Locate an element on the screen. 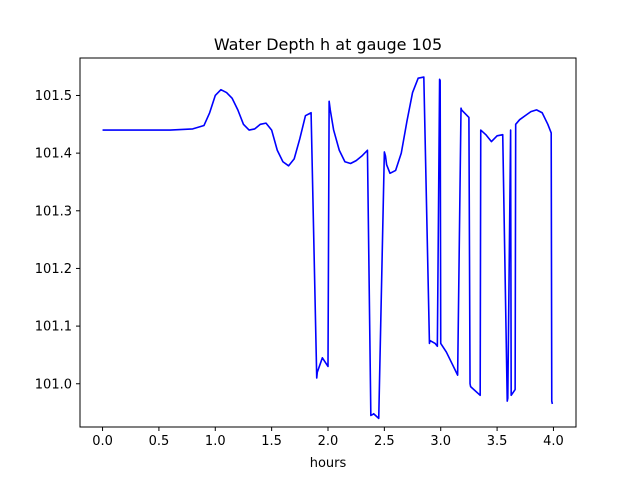 The image size is (640, 480). y-tick-label: 101.2 is located at coordinates (53, 269).